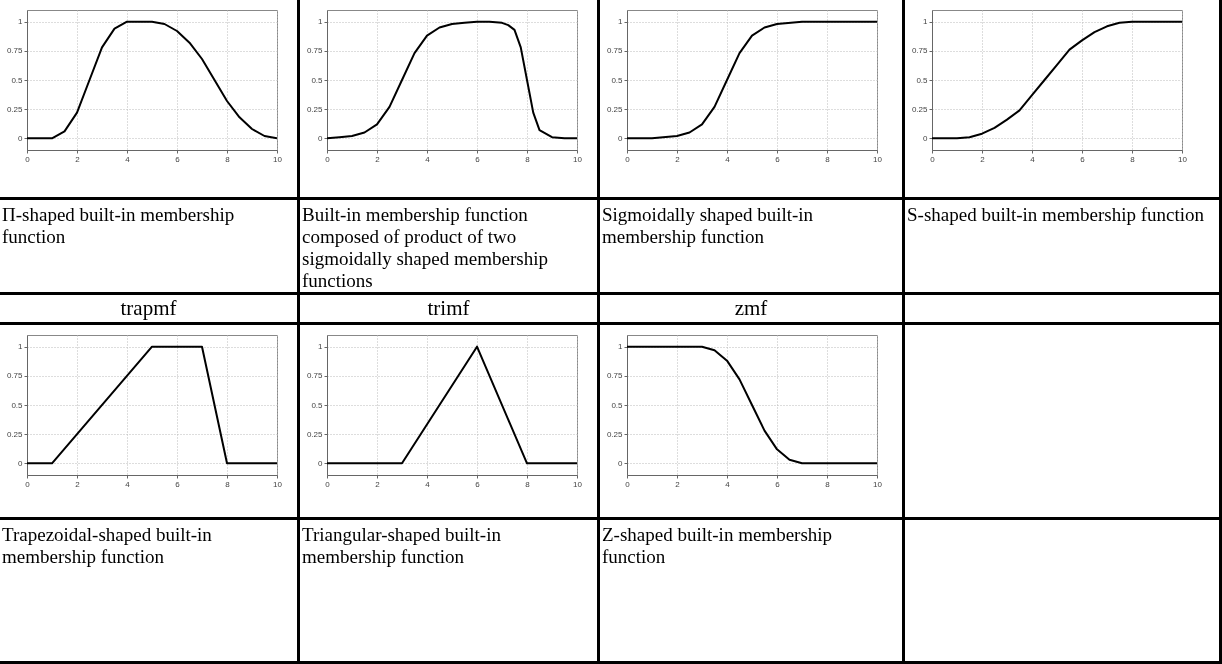  I want to click on text: S-shaped built-in membership function, so click(1063, 247).